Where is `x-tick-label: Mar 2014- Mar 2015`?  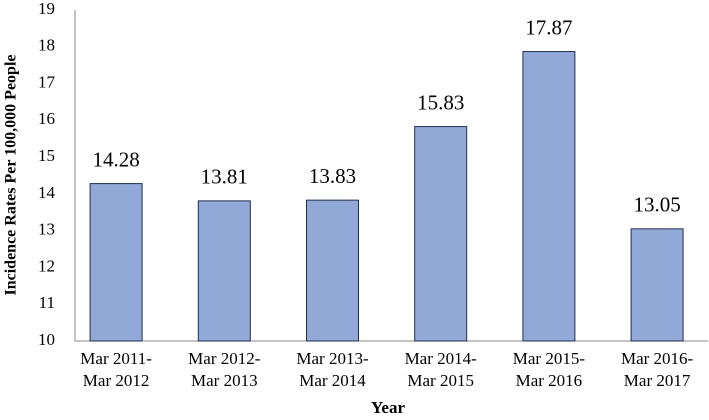
x-tick-label: Mar 2014- Mar 2015 is located at coordinates (440, 369).